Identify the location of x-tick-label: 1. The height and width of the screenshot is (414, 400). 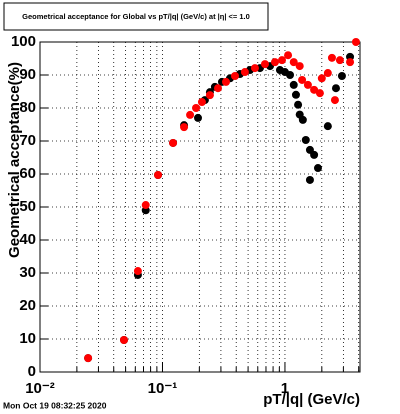
(285, 388).